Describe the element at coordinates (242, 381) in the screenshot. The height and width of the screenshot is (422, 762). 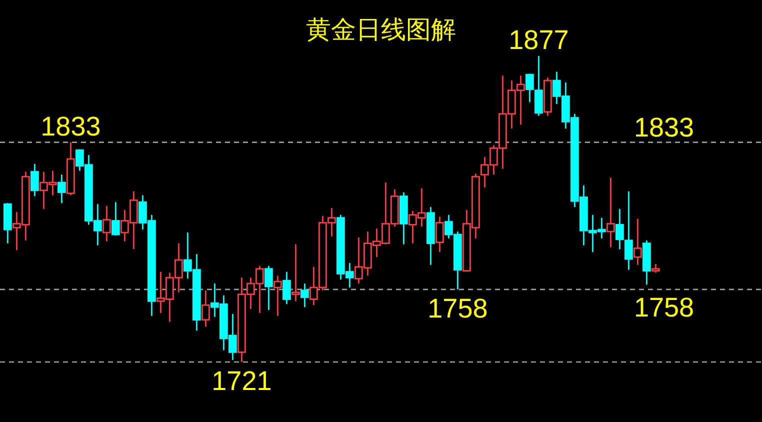
I see `annotation: 1721` at that location.